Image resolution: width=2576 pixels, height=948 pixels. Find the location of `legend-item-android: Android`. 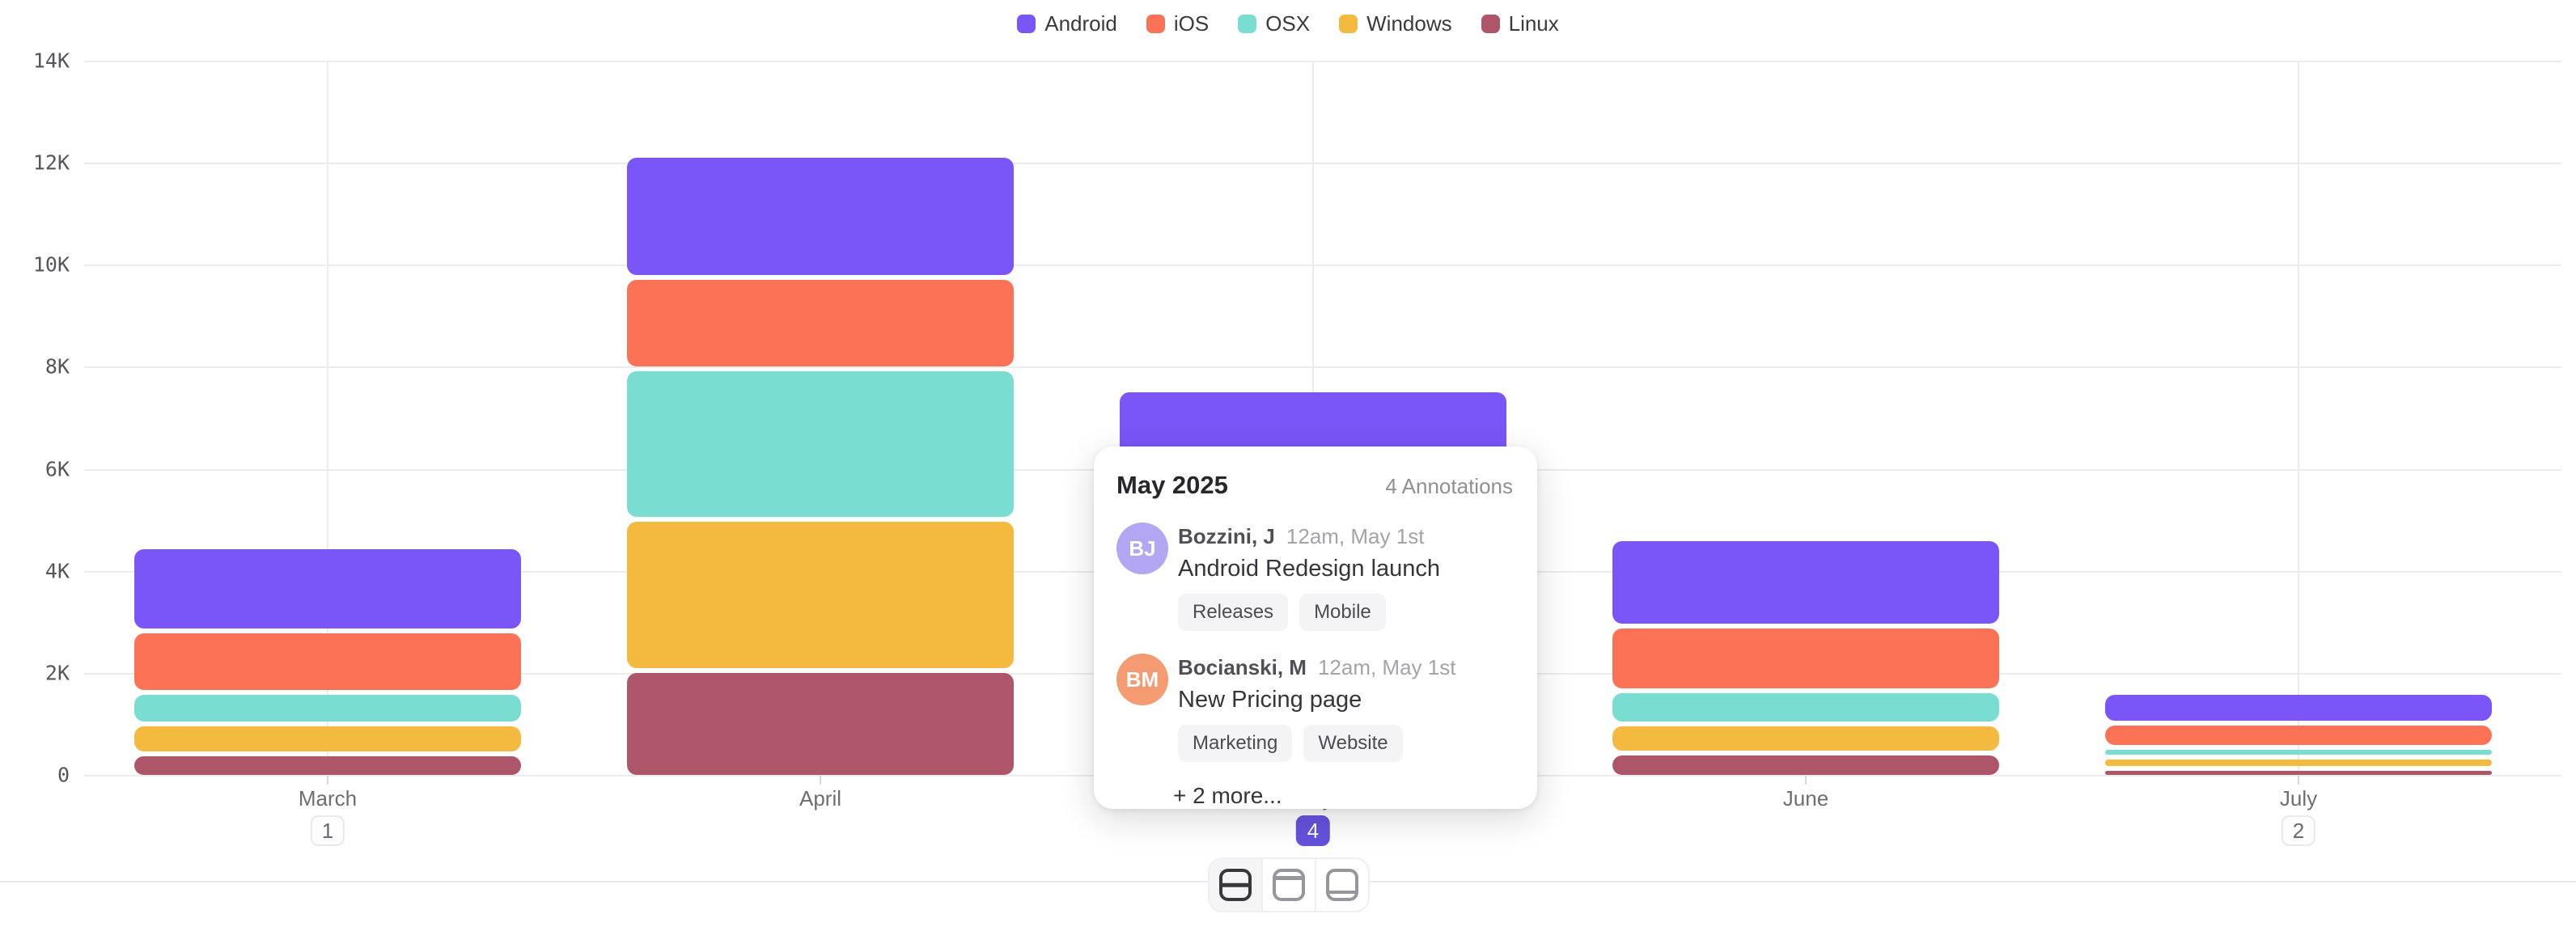

legend-item-android: Android is located at coordinates (1067, 23).